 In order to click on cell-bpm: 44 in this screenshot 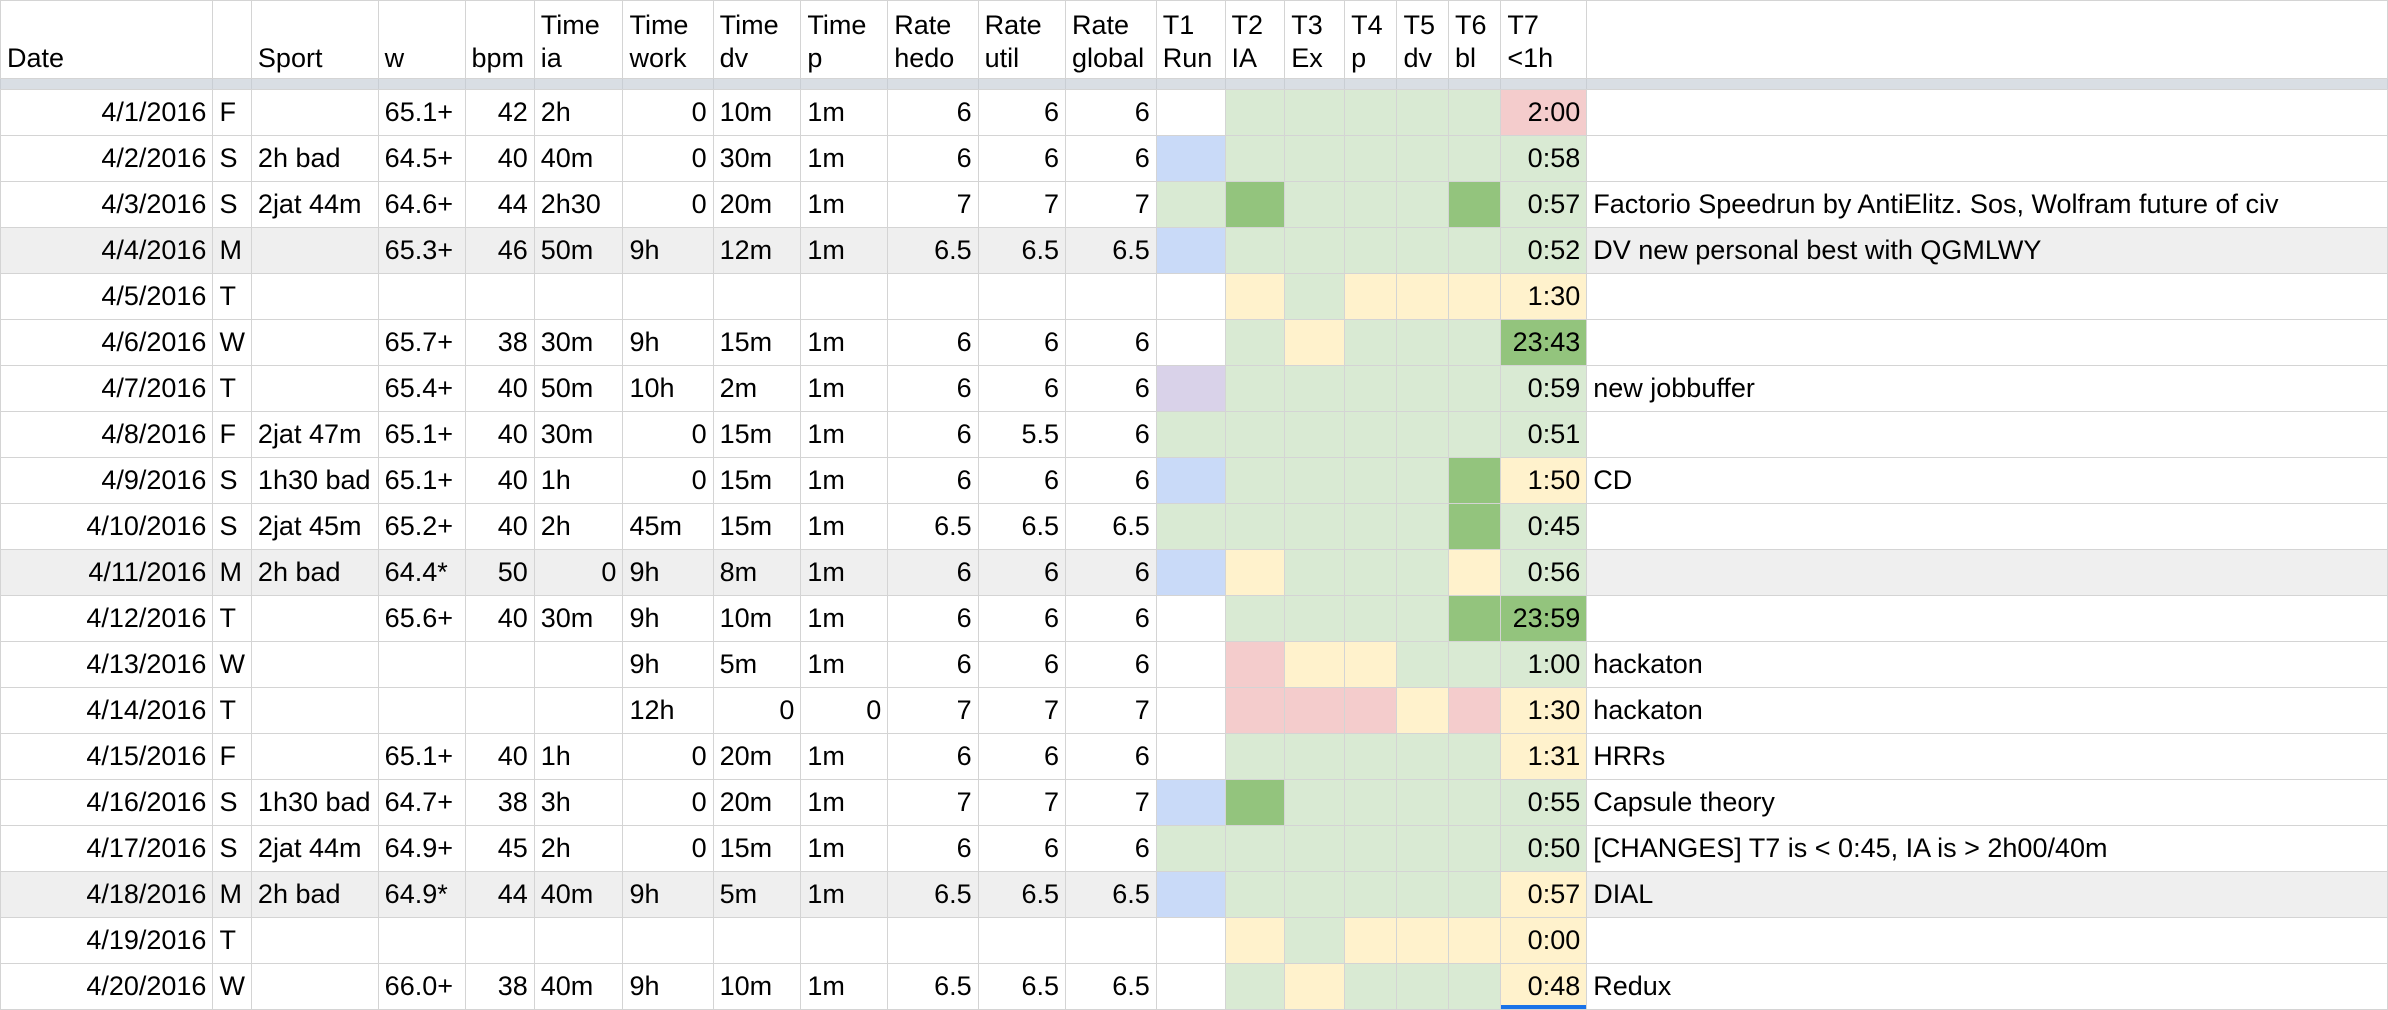, I will do `click(499, 894)`.